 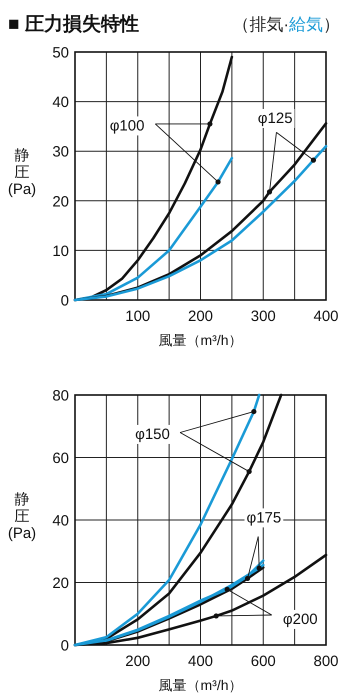 I want to click on y-tick-label: 50, so click(x=60, y=53).